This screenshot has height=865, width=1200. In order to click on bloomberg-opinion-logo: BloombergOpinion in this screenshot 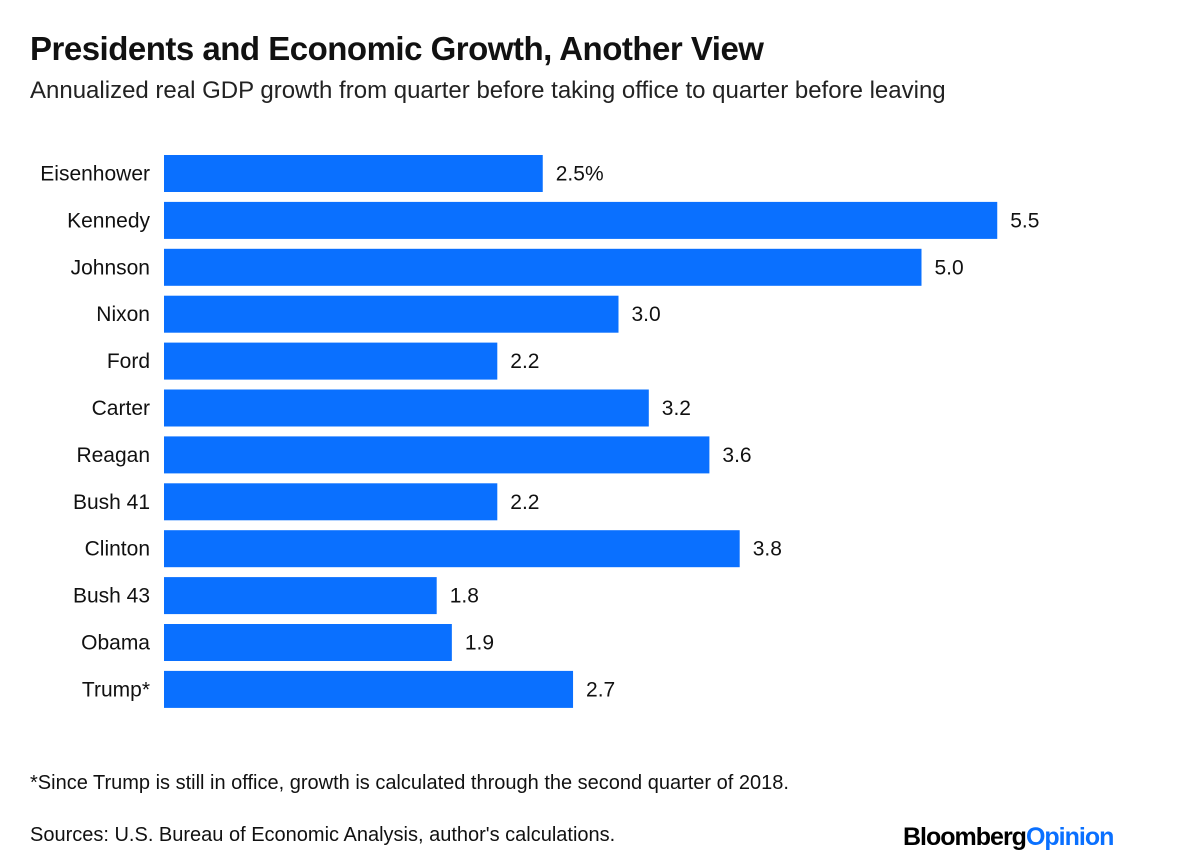, I will do `click(1008, 837)`.